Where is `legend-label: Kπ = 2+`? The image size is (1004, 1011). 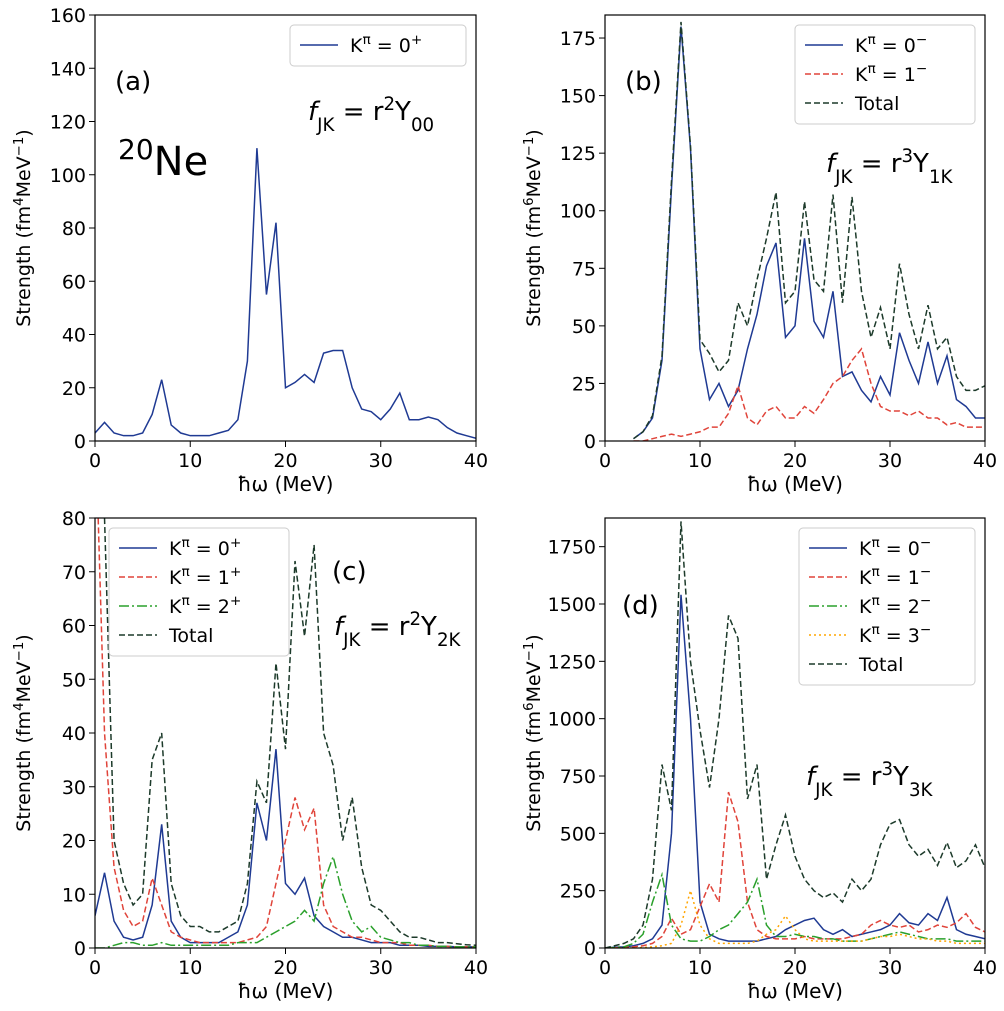
legend-label: Kπ = 2+ is located at coordinates (205, 605).